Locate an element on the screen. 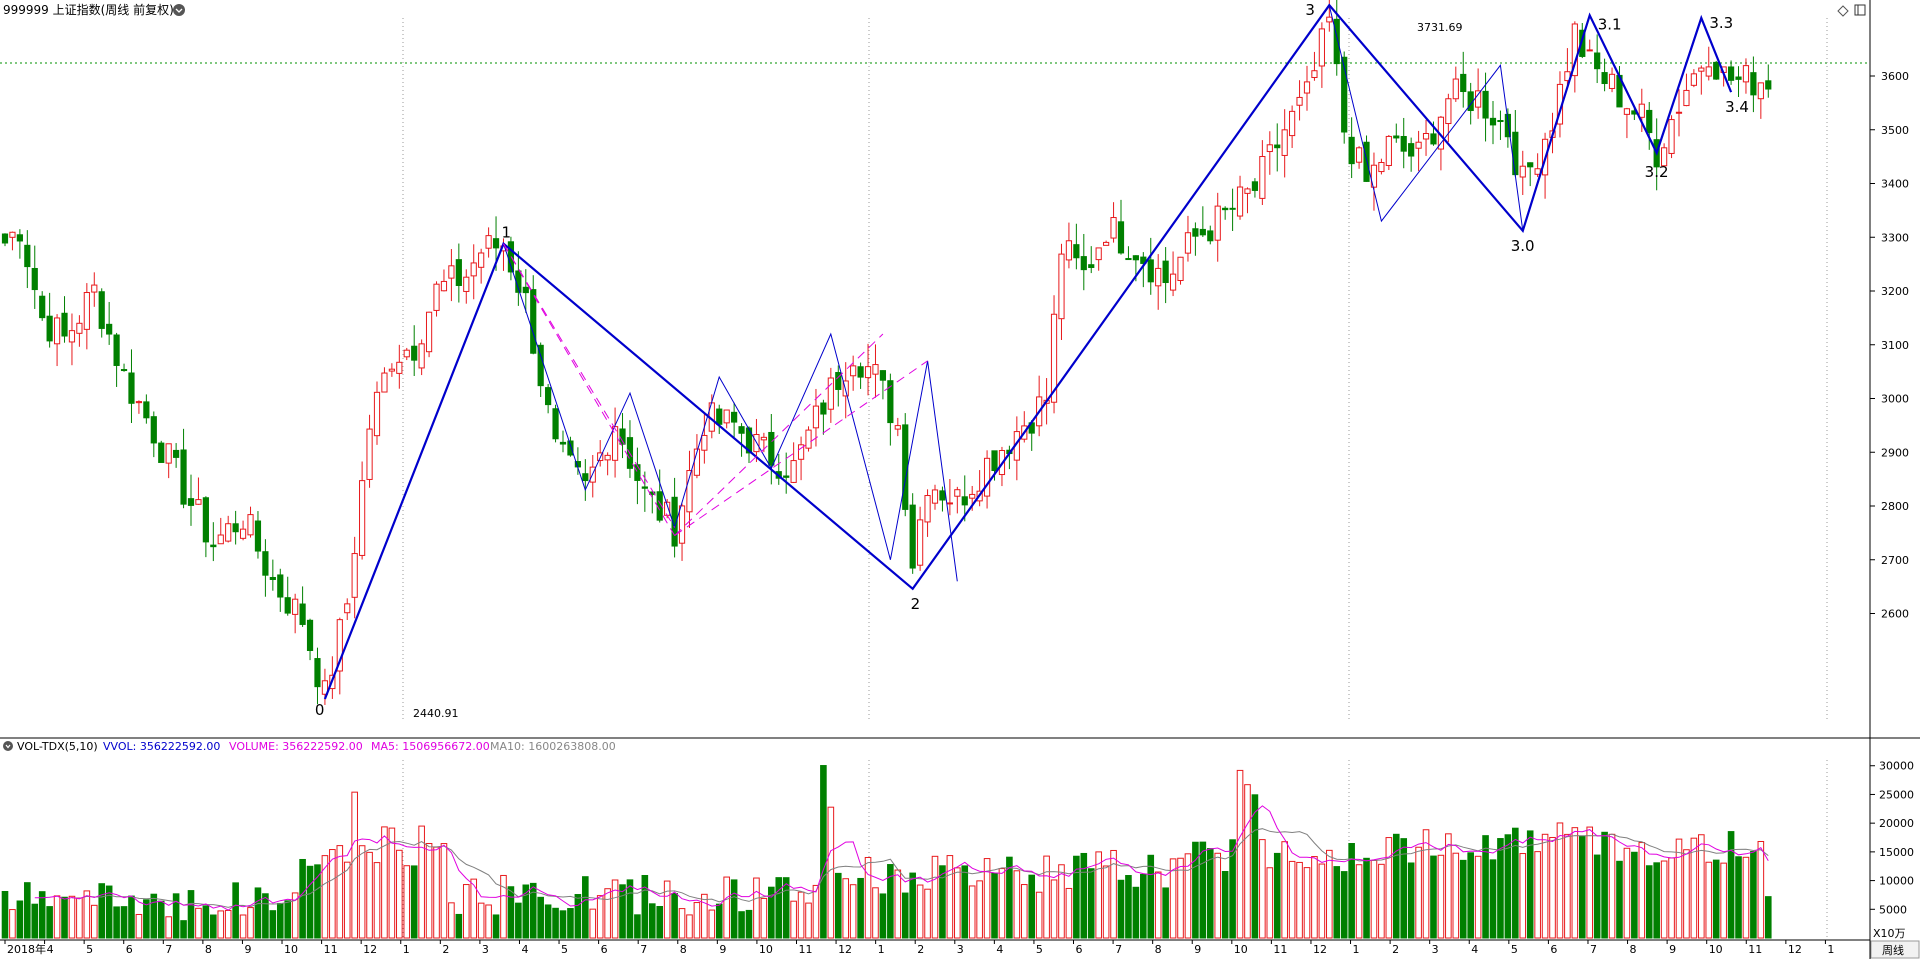 The height and width of the screenshot is (959, 1920). window-icon is located at coordinates (1860, 10).